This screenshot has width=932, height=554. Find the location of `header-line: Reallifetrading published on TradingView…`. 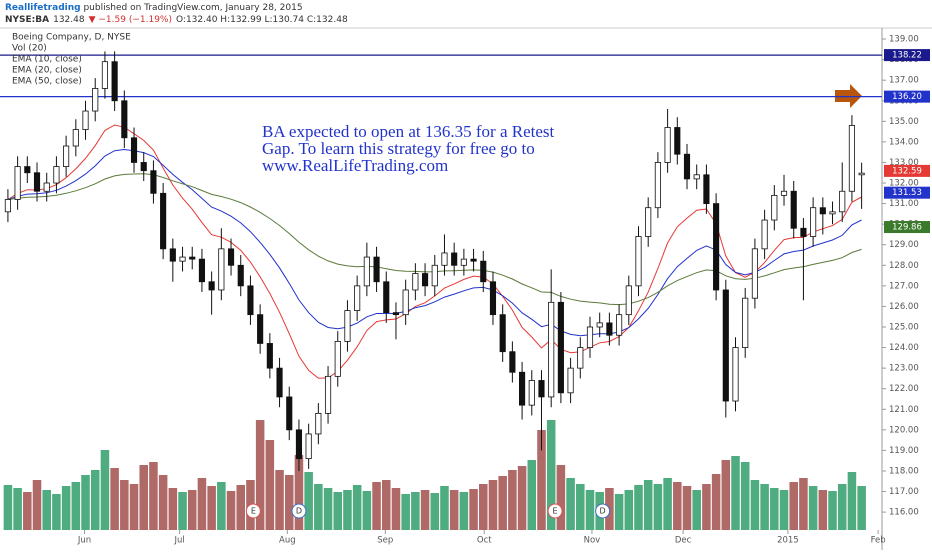

header-line: Reallifetrading published on TradingView… is located at coordinates (154, 8).